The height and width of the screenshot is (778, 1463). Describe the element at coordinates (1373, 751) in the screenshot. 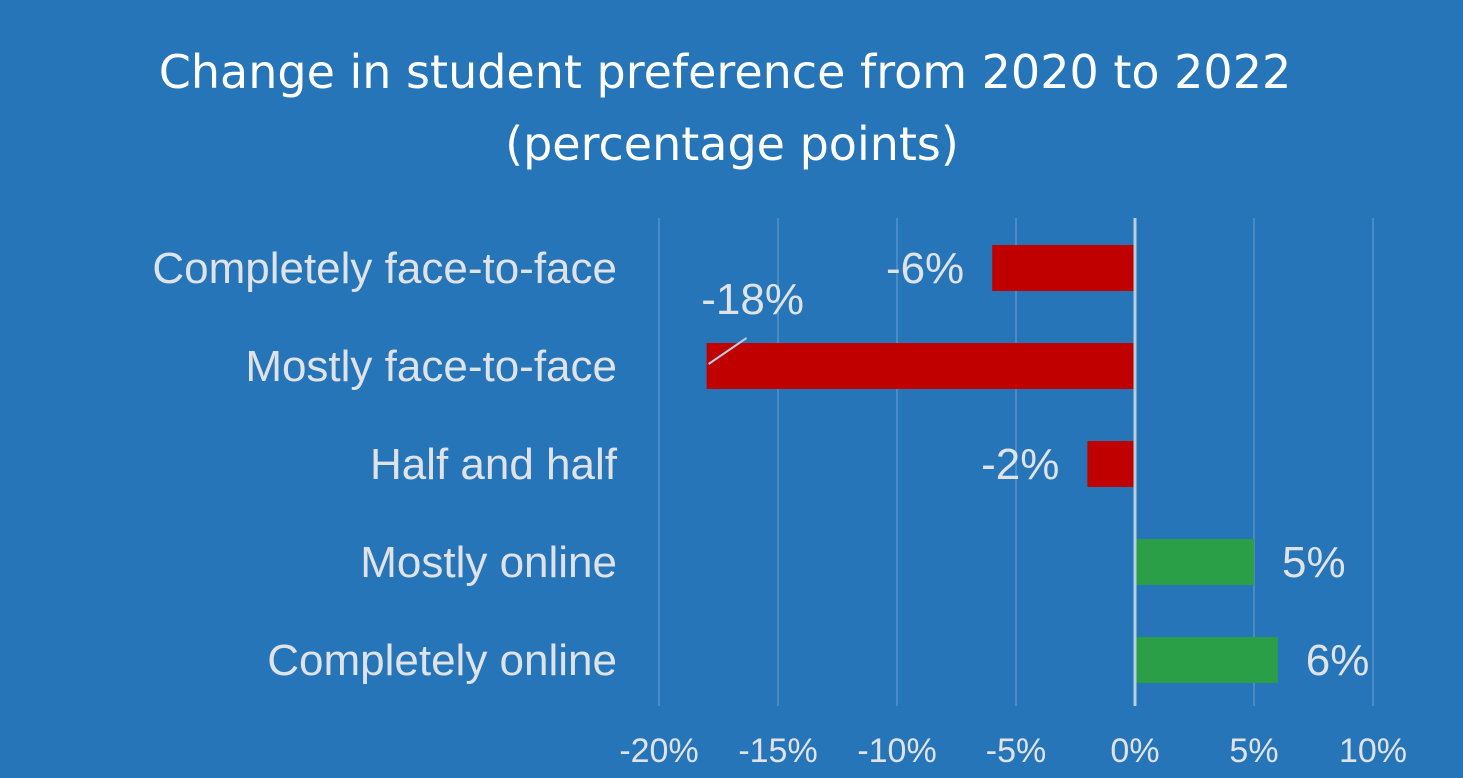

I see `x-tick-label: 10%` at that location.